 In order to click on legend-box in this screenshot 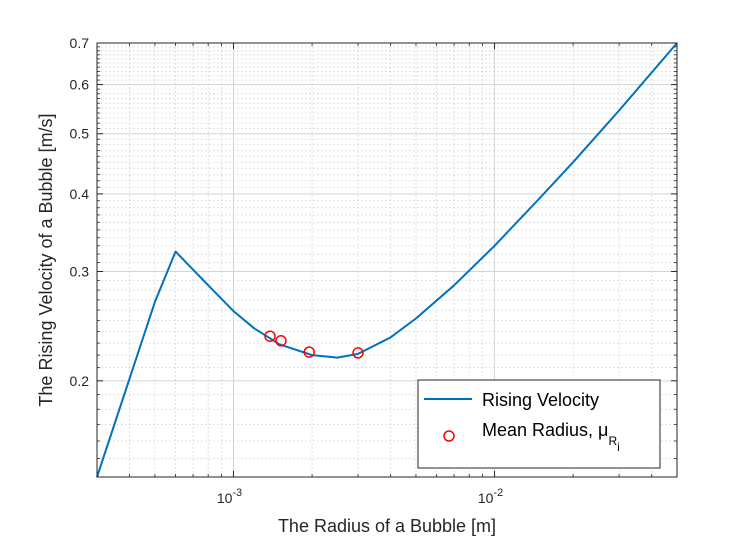, I will do `click(539, 424)`.